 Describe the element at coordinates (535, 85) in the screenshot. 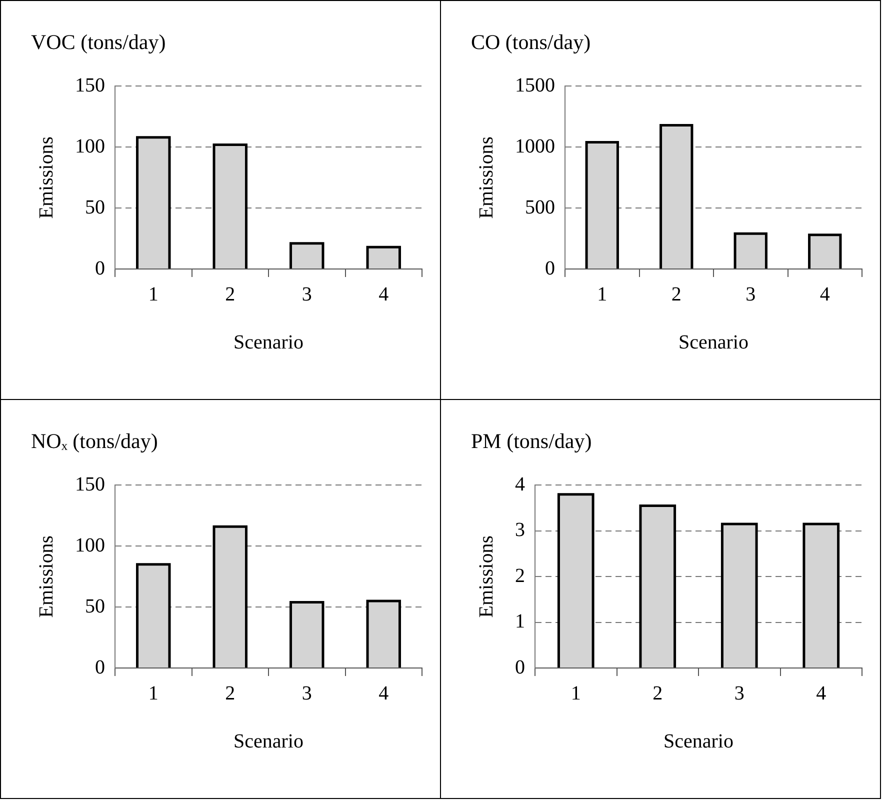

I see `y-tick-label: 1500` at that location.